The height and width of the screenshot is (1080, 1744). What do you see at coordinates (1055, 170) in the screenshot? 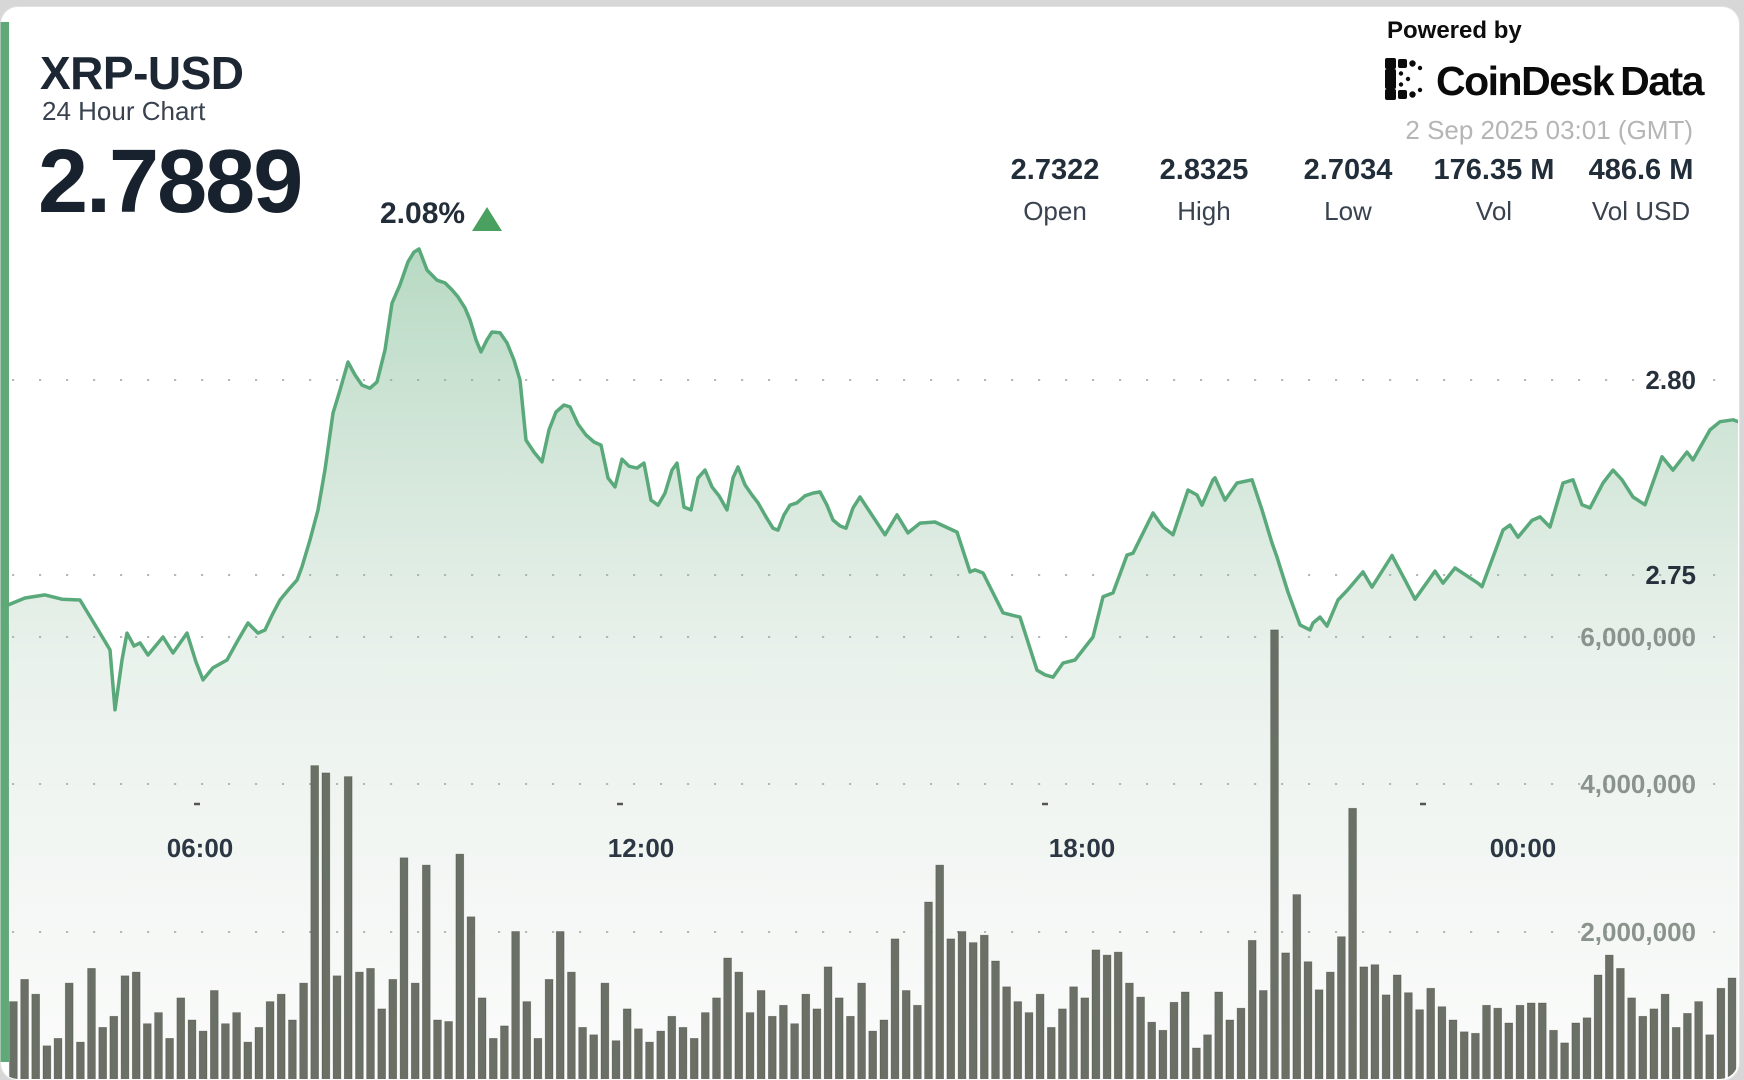
I see `stat-value: 2.7322` at bounding box center [1055, 170].